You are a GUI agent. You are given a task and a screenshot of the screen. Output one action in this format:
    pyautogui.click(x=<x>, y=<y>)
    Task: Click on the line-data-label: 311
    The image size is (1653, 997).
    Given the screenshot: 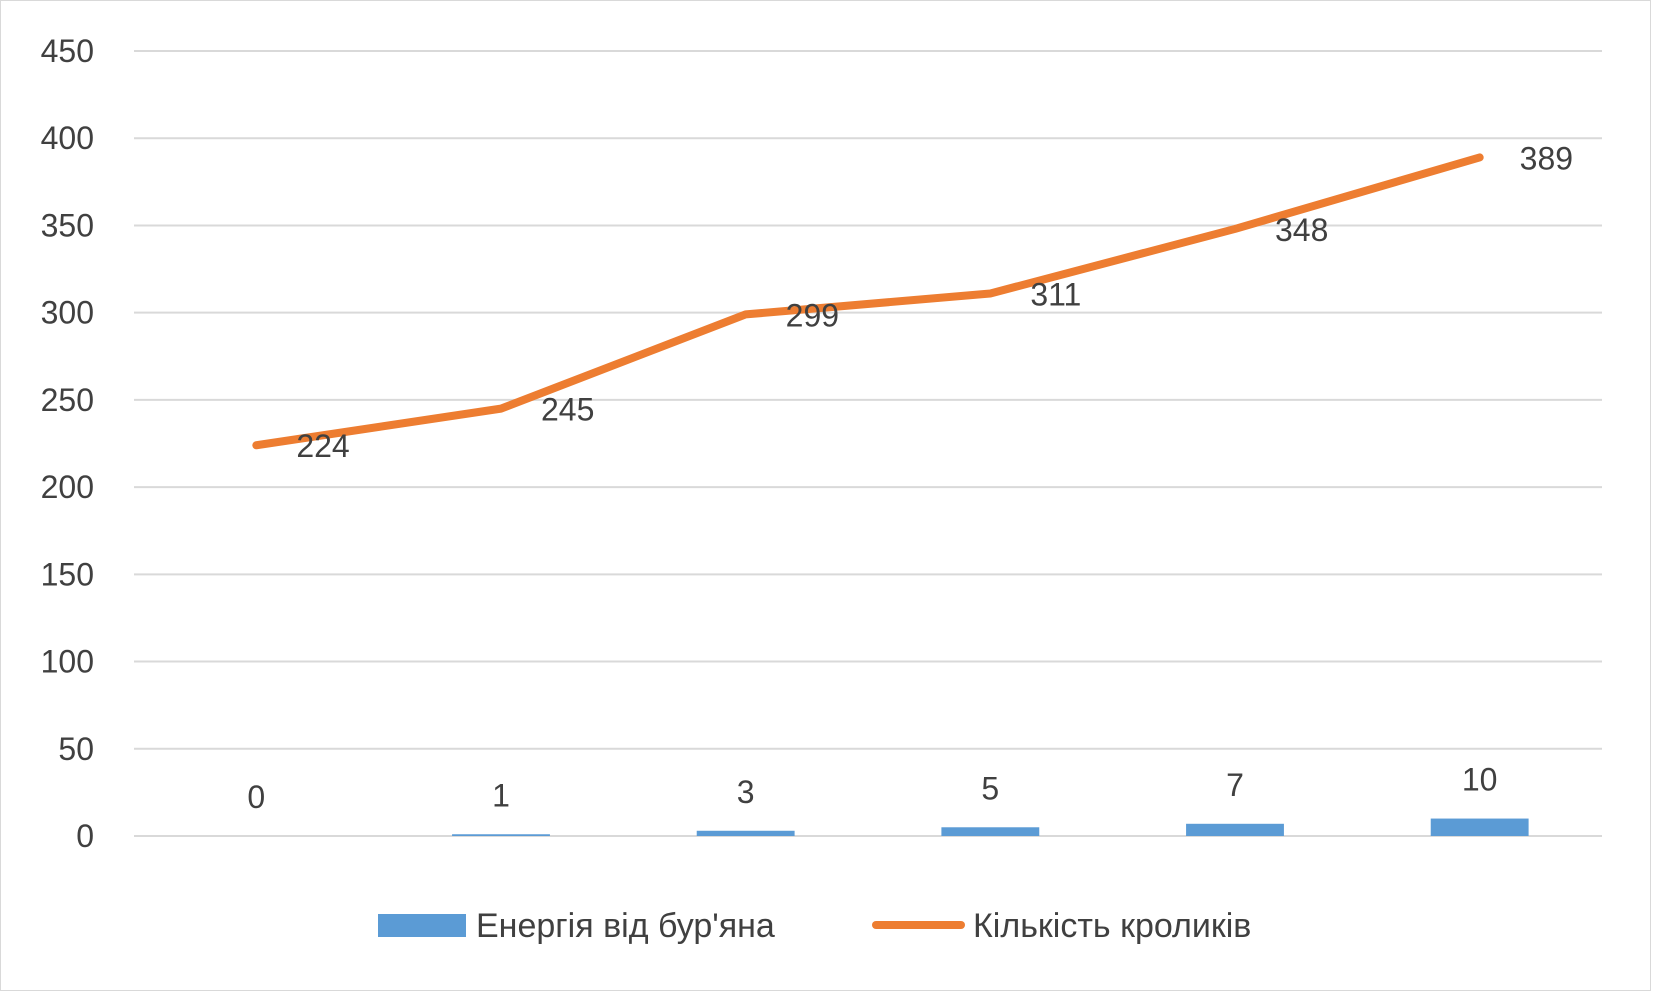 What is the action you would take?
    pyautogui.click(x=1055, y=294)
    